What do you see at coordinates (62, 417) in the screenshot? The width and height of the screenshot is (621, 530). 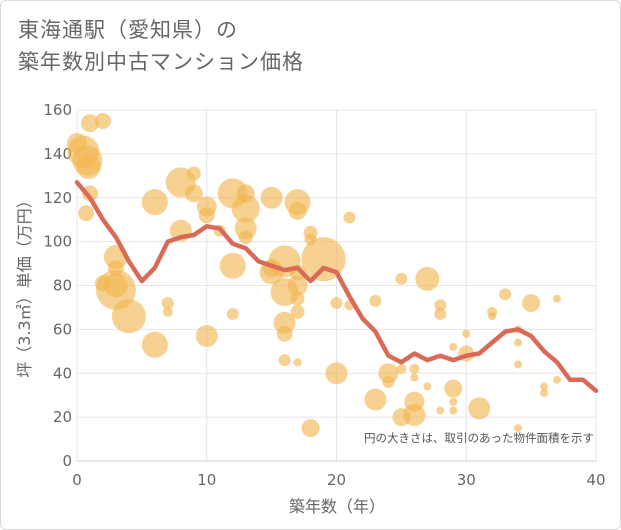 I see `y-tick-label: 20` at bounding box center [62, 417].